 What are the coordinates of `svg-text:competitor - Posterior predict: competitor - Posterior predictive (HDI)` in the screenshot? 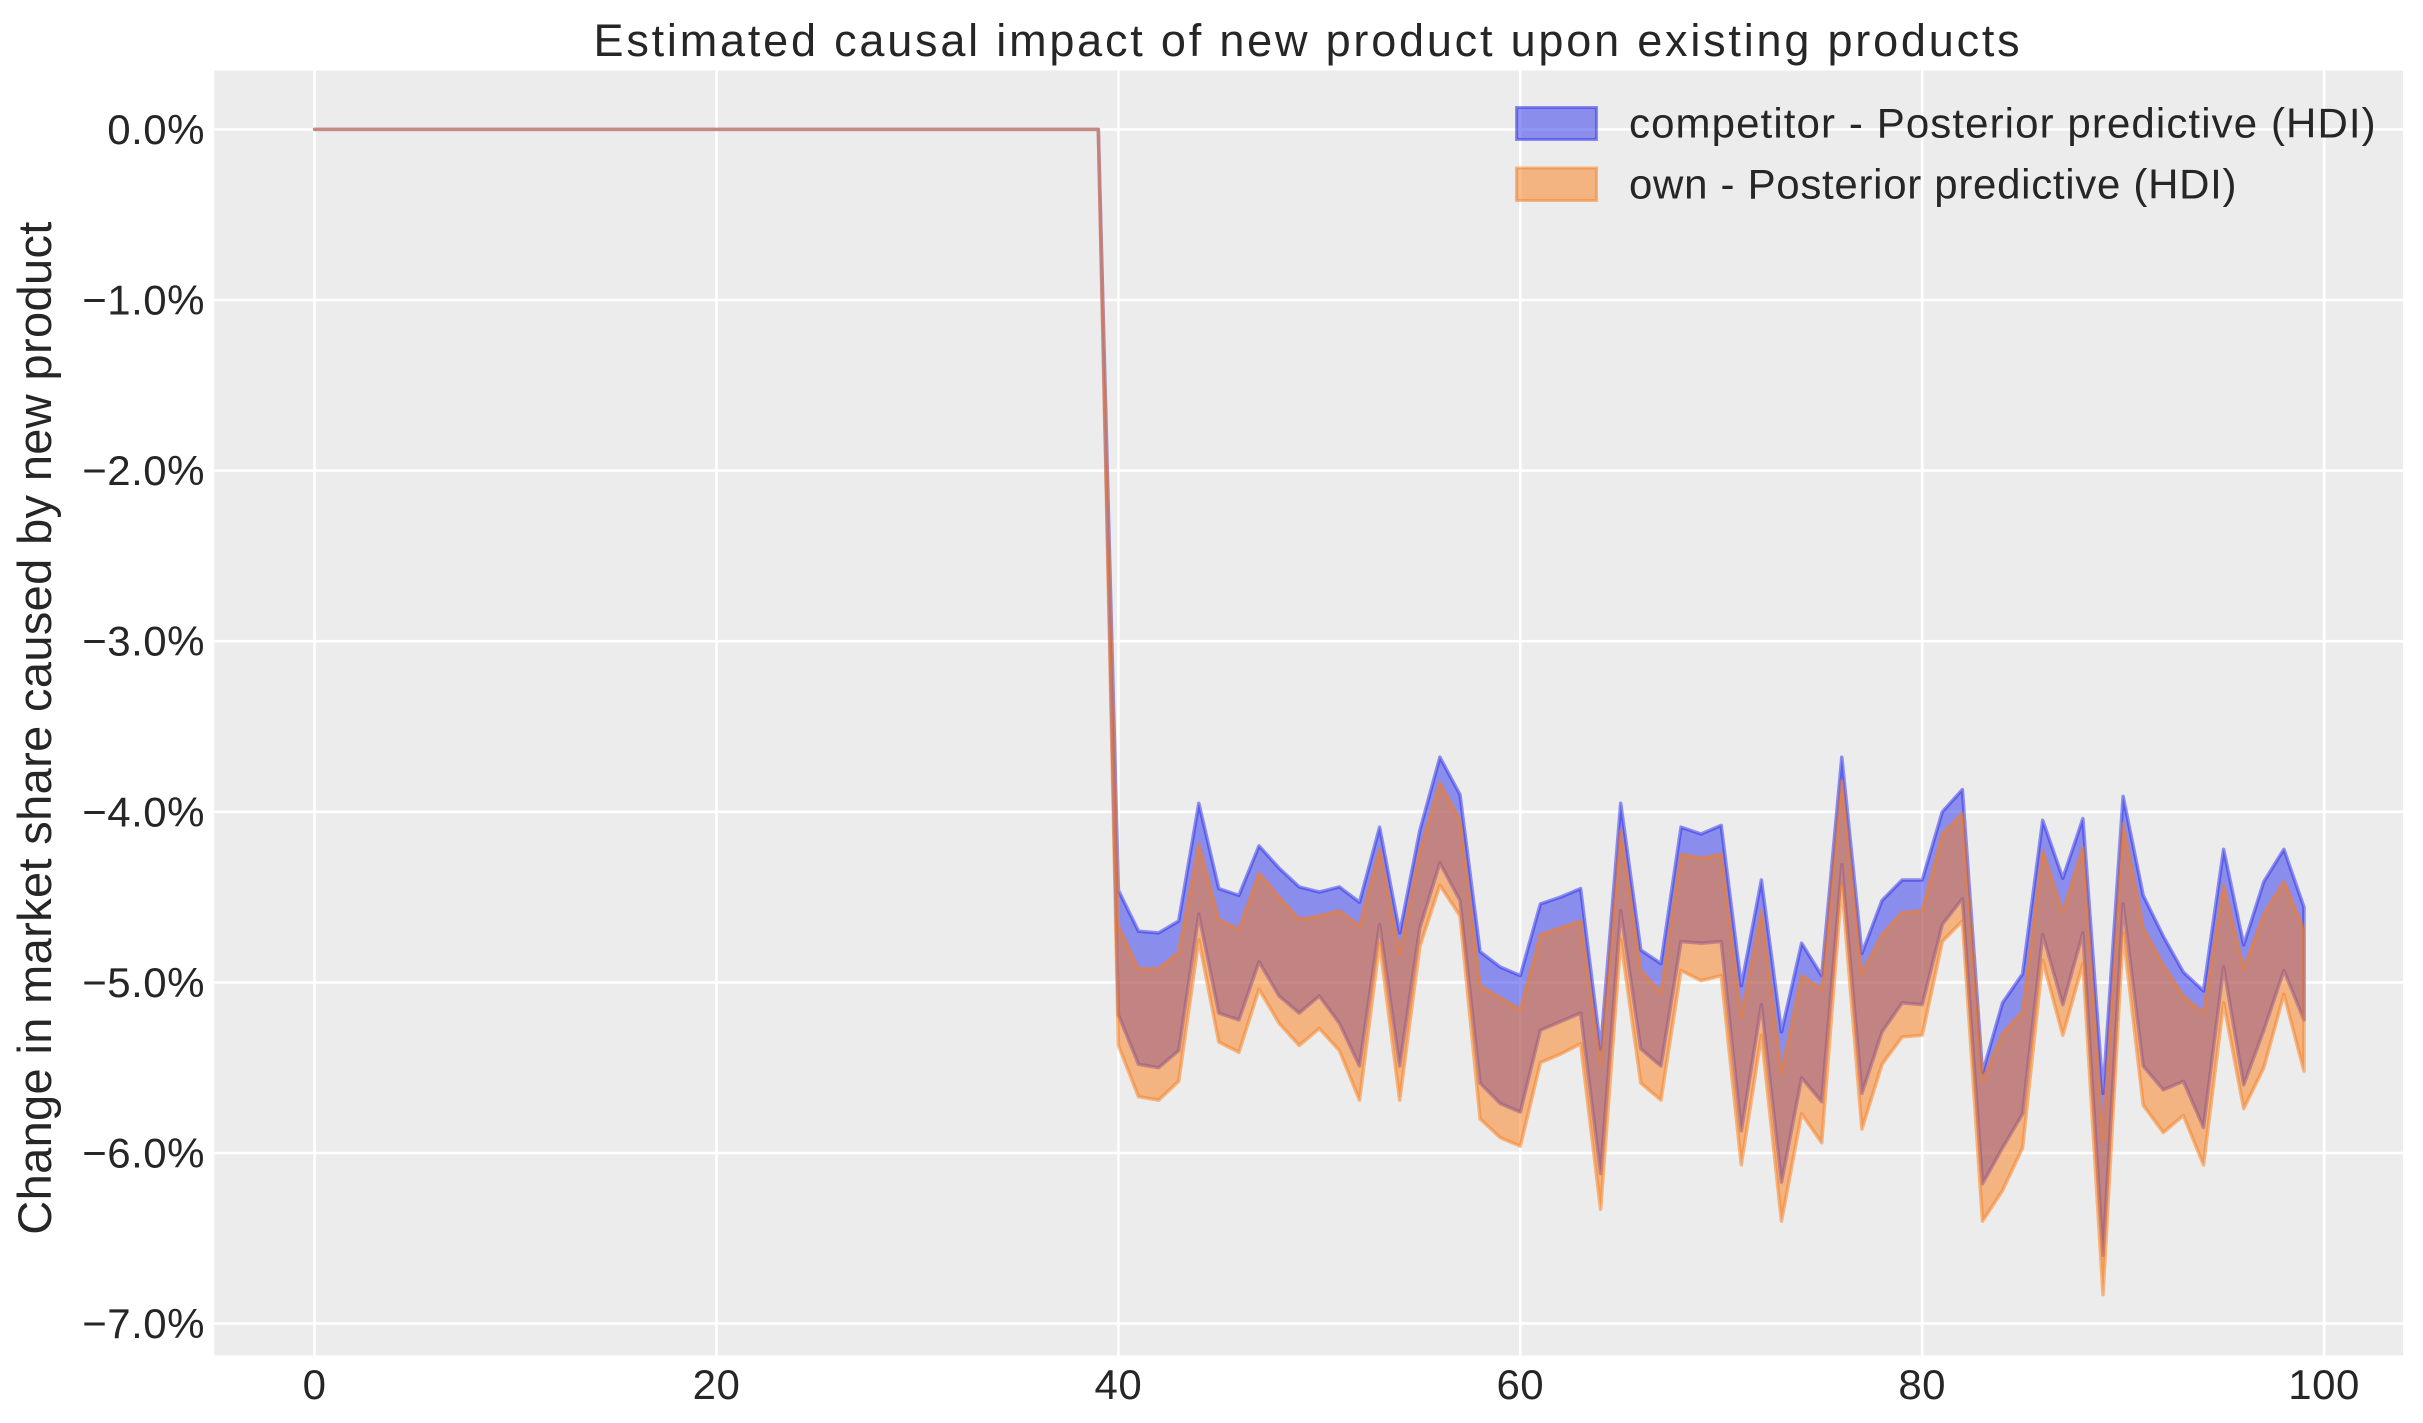 It's located at (2003, 123).